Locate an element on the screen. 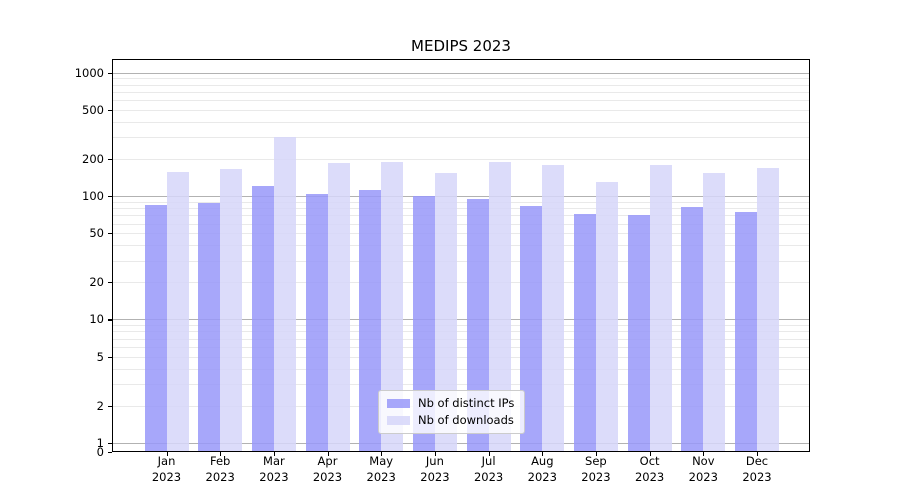  bar-nb-of-downloads-oct is located at coordinates (660, 308).